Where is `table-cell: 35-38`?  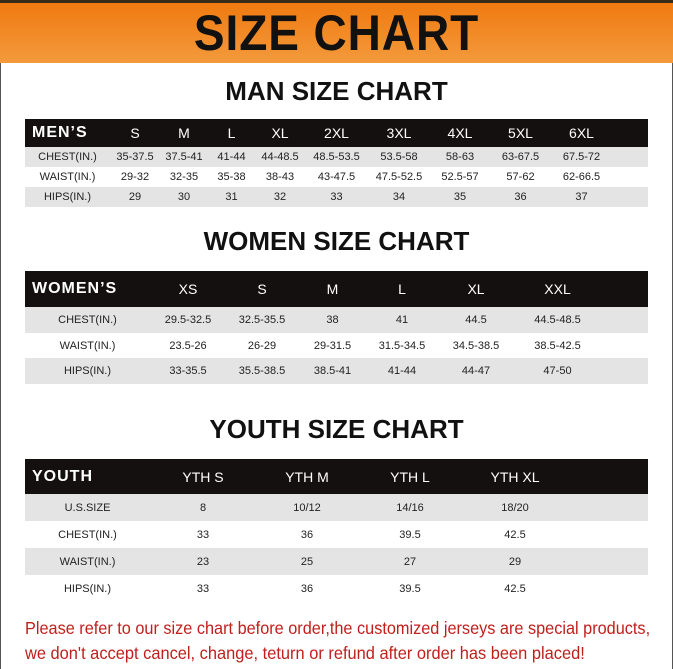 table-cell: 35-38 is located at coordinates (231, 177).